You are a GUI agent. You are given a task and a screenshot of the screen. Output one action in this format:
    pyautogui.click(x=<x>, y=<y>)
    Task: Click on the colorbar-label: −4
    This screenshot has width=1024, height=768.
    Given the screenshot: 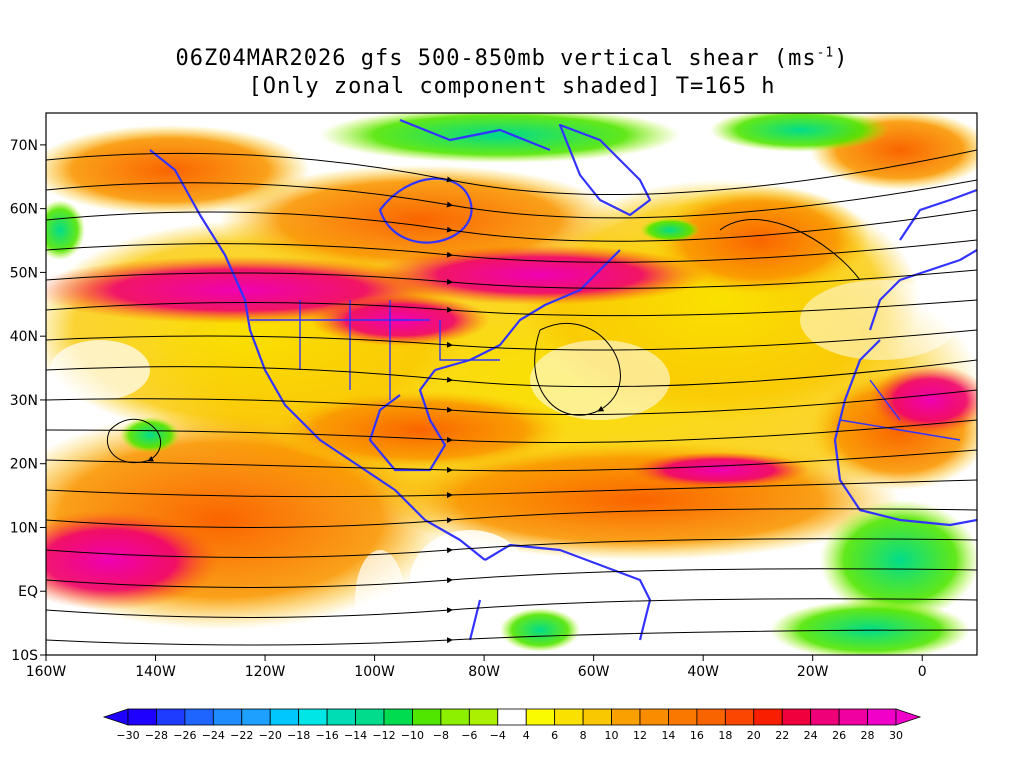 What is the action you would take?
    pyautogui.click(x=498, y=735)
    